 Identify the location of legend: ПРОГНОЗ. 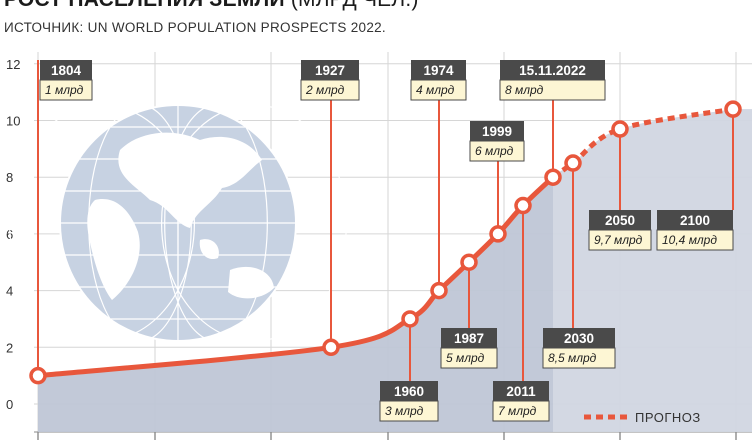
(642, 417).